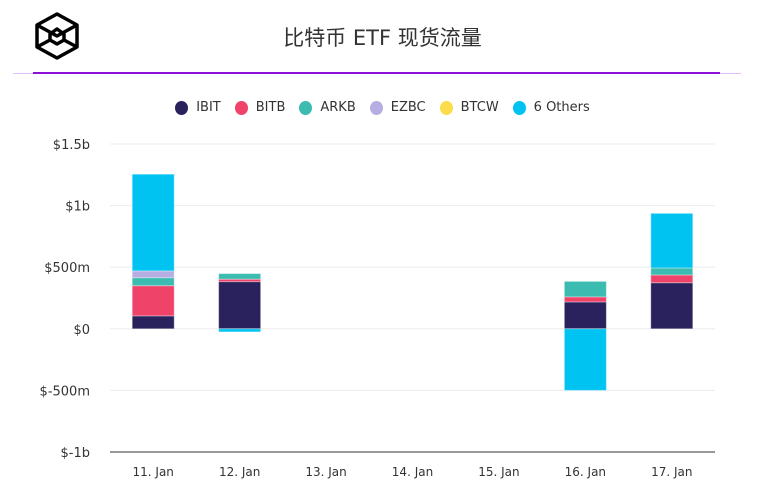 This screenshot has width=765, height=492. I want to click on legend-label: BITB, so click(270, 107).